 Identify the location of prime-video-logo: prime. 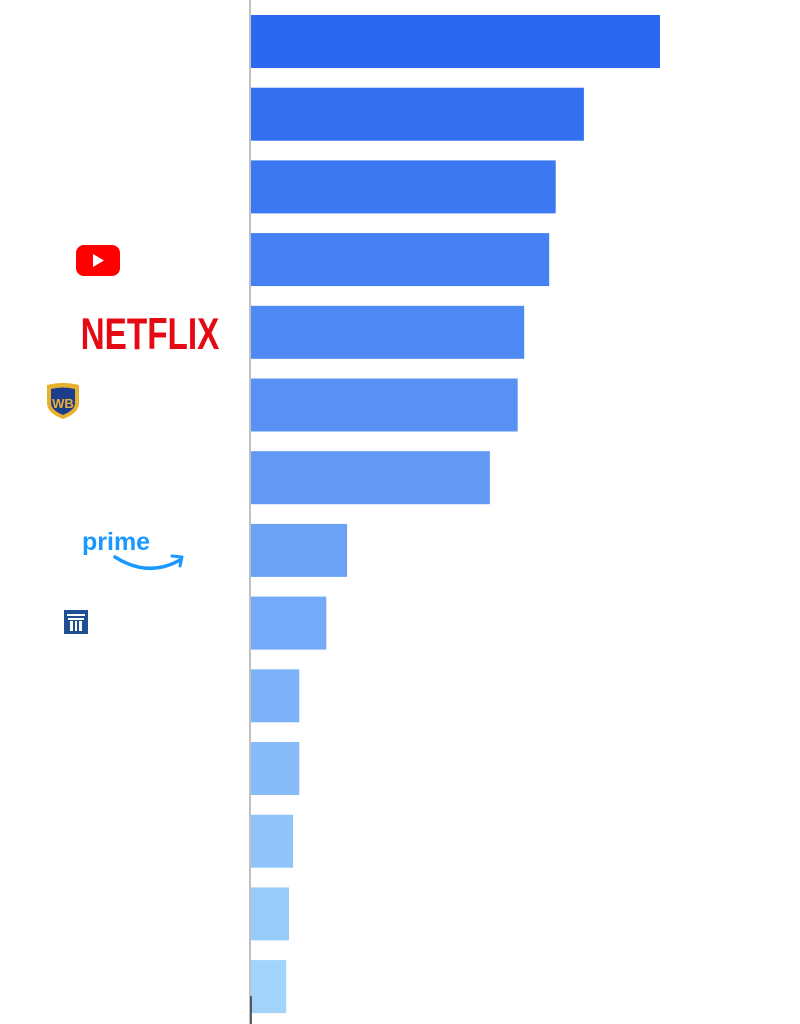
(133, 549).